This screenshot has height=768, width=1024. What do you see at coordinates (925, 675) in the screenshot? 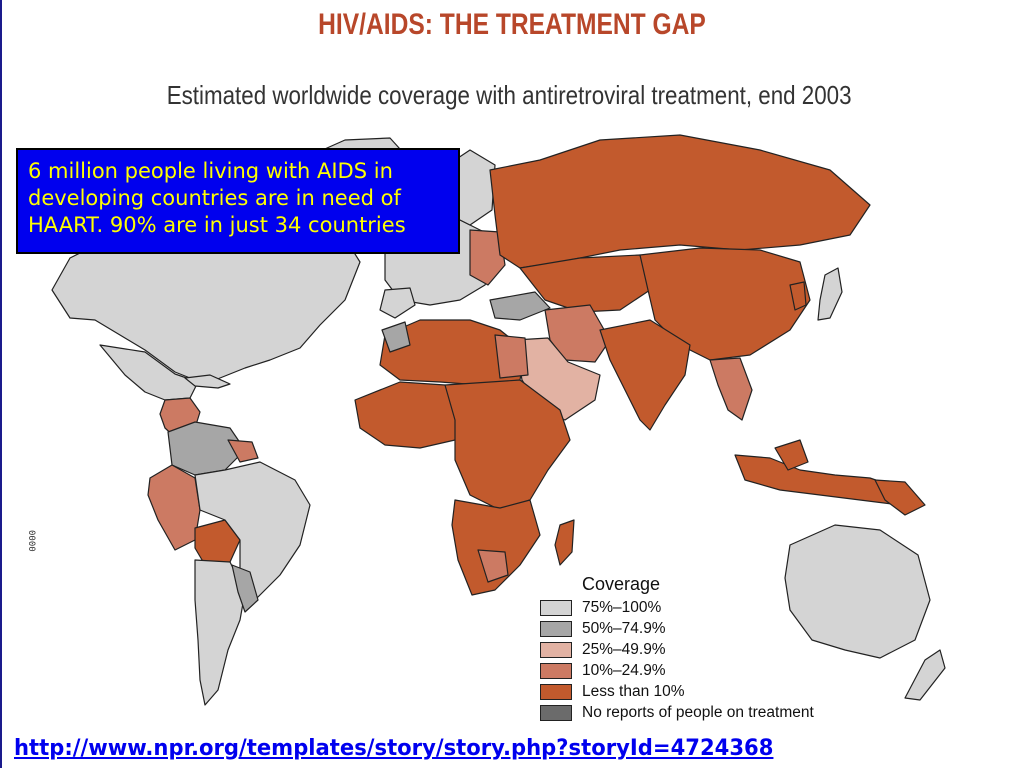
I see `region-new-zealand` at bounding box center [925, 675].